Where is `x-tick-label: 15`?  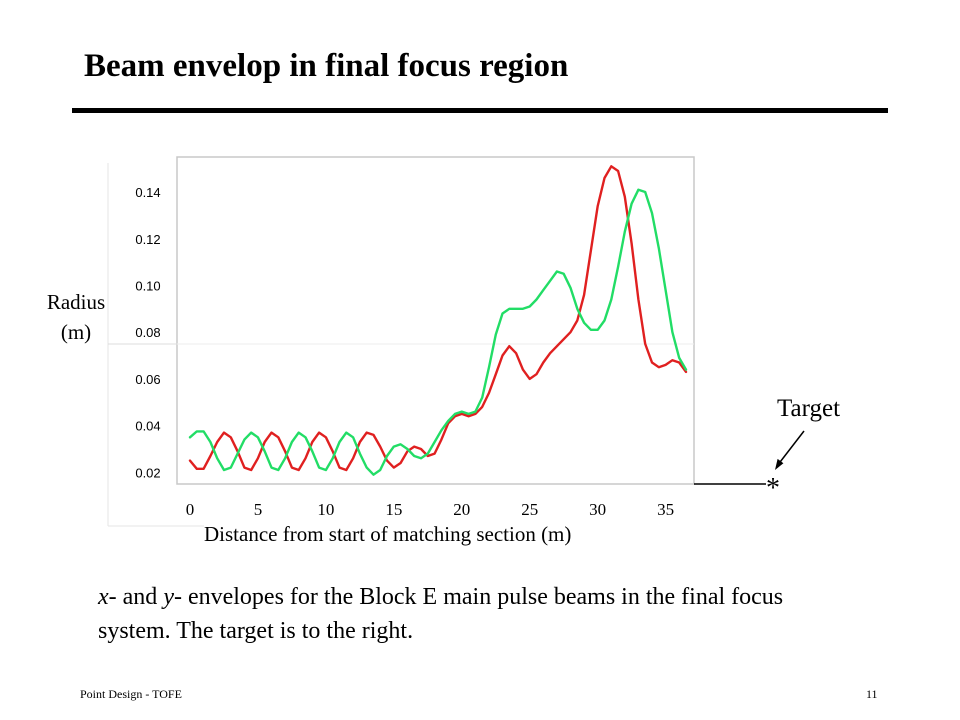 x-tick-label: 15 is located at coordinates (393, 509).